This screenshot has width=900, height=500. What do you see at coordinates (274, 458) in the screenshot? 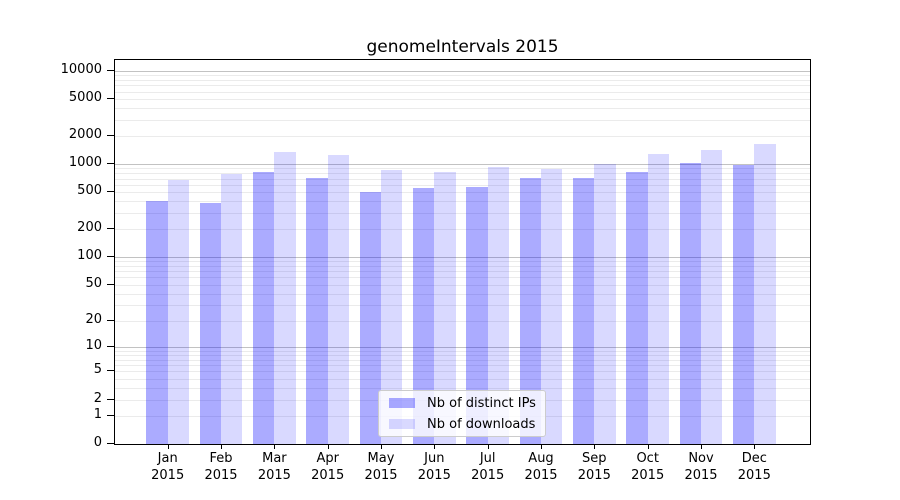
I see `month-name: Mar` at bounding box center [274, 458].